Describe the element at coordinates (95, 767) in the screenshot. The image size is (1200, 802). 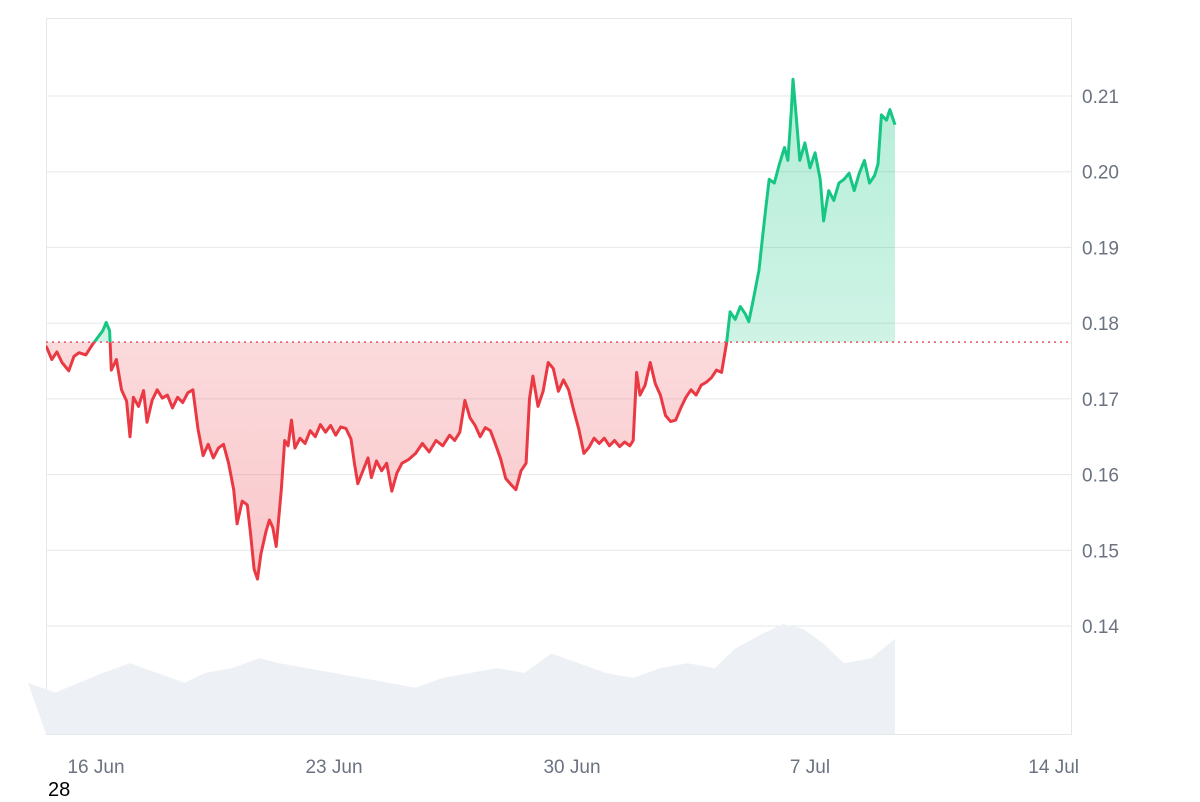
I see `x-tick-label: 16 Jun` at that location.